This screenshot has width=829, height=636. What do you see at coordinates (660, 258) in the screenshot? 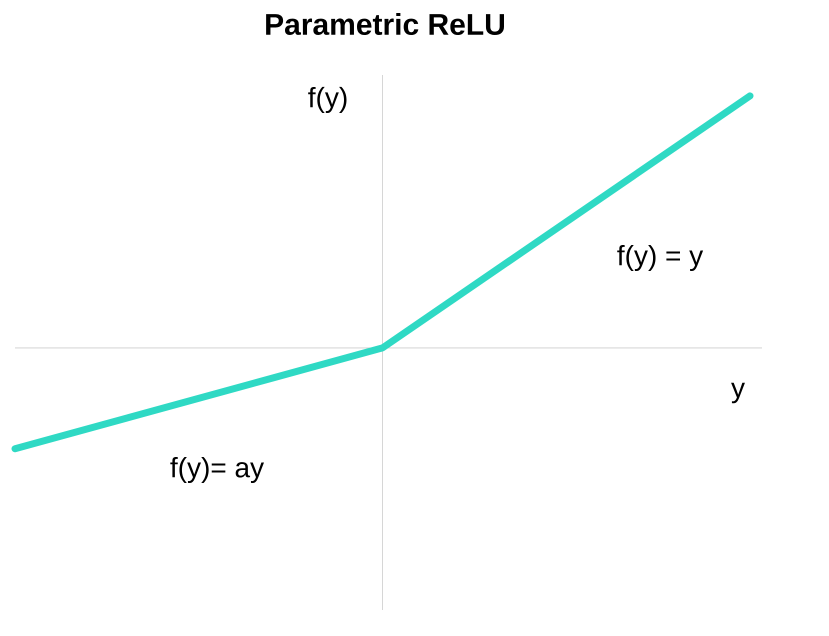
I see `annotation: f(y) = y` at bounding box center [660, 258].